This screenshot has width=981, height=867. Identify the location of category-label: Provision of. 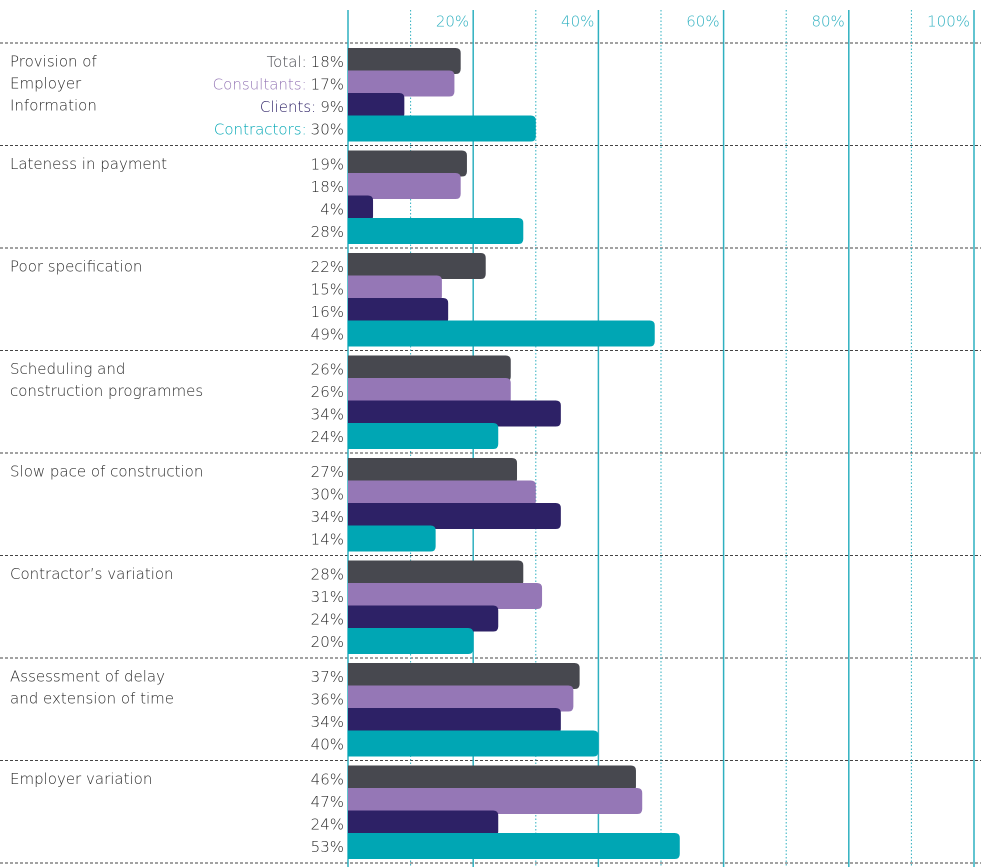
(53, 62).